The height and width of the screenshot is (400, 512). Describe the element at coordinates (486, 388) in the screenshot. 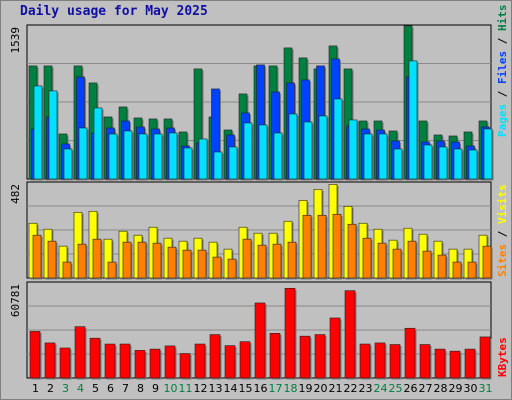

I see `day-label-31: 31` at that location.